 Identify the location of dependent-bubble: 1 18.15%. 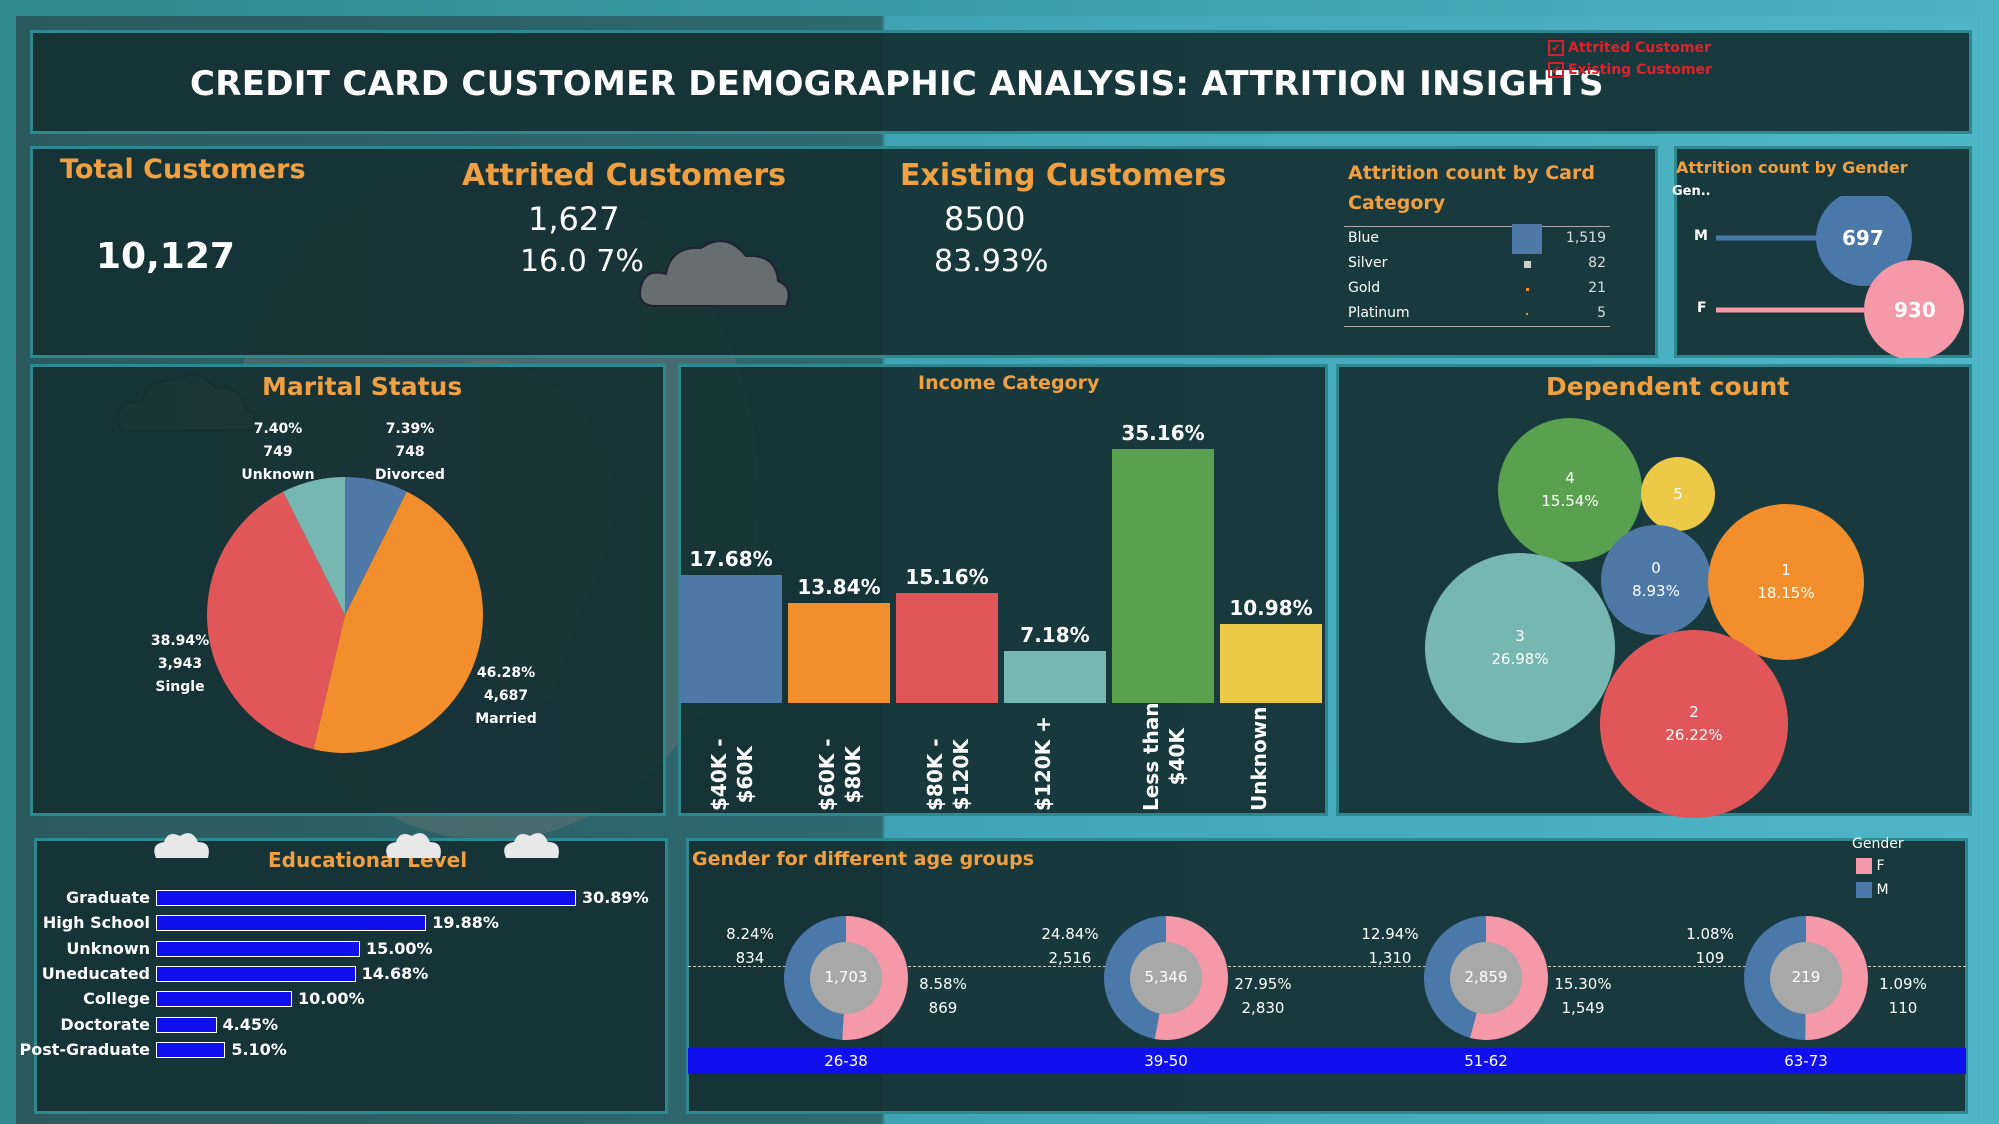
(1786, 582).